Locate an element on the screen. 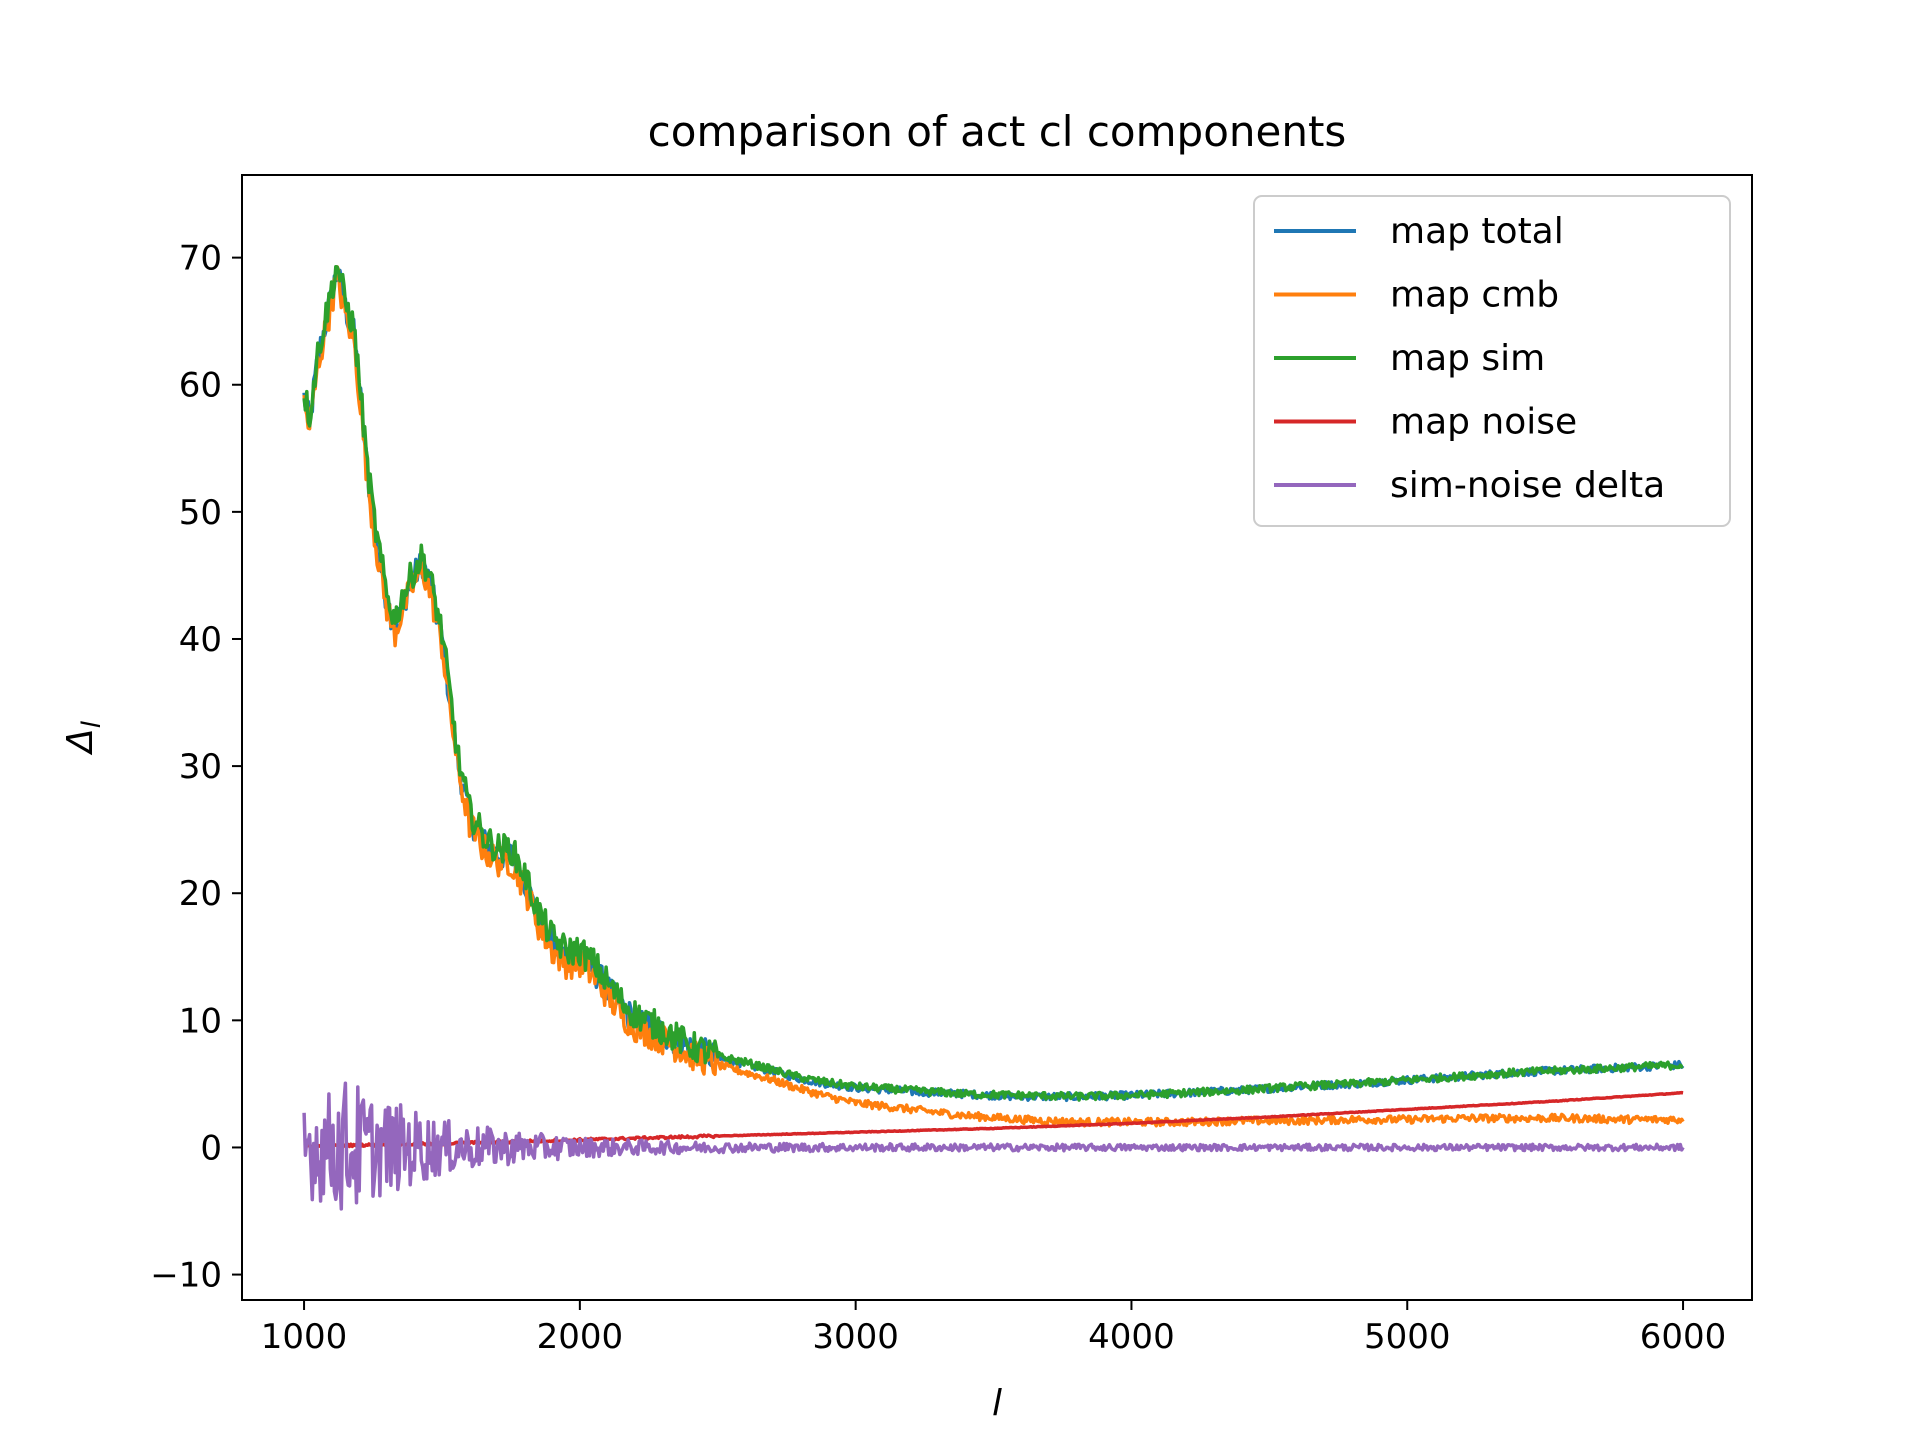 The image size is (1920, 1440). legend-label: map total is located at coordinates (1477, 231).